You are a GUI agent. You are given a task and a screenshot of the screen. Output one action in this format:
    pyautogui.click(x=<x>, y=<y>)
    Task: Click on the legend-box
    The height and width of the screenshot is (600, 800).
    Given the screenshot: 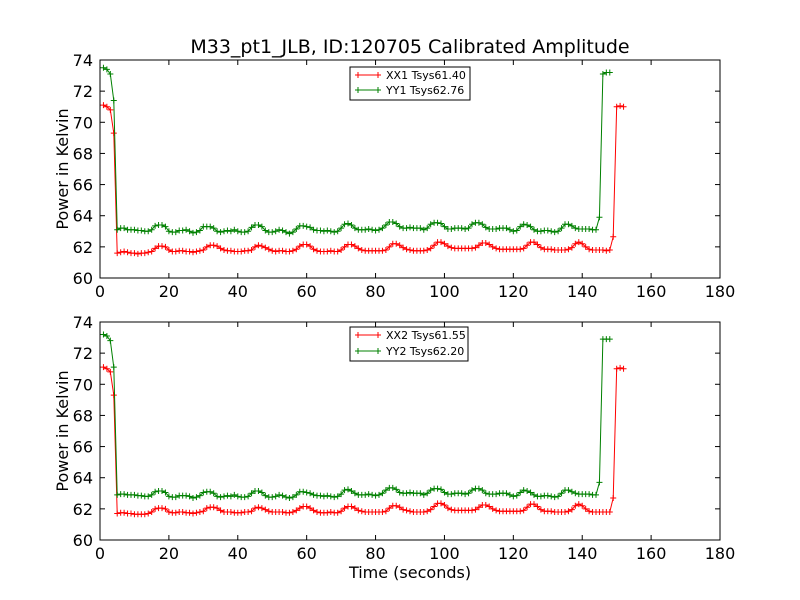 What is the action you would take?
    pyautogui.click(x=409, y=344)
    